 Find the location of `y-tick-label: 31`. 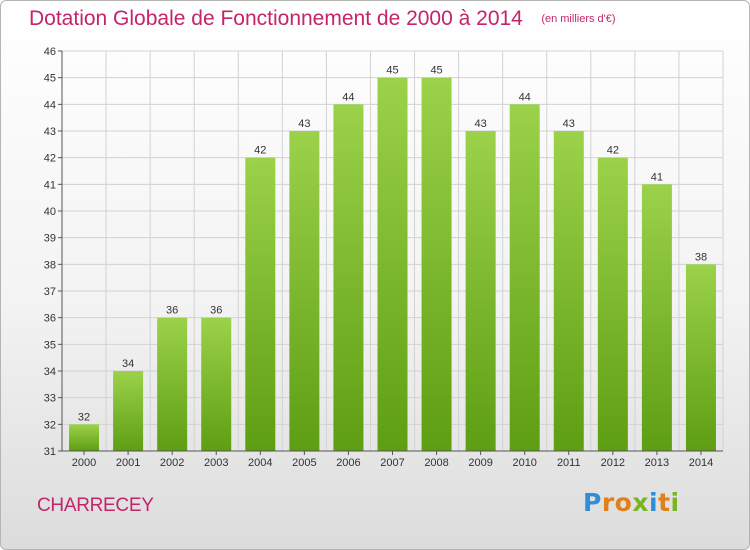

y-tick-label: 31 is located at coordinates (50, 452).